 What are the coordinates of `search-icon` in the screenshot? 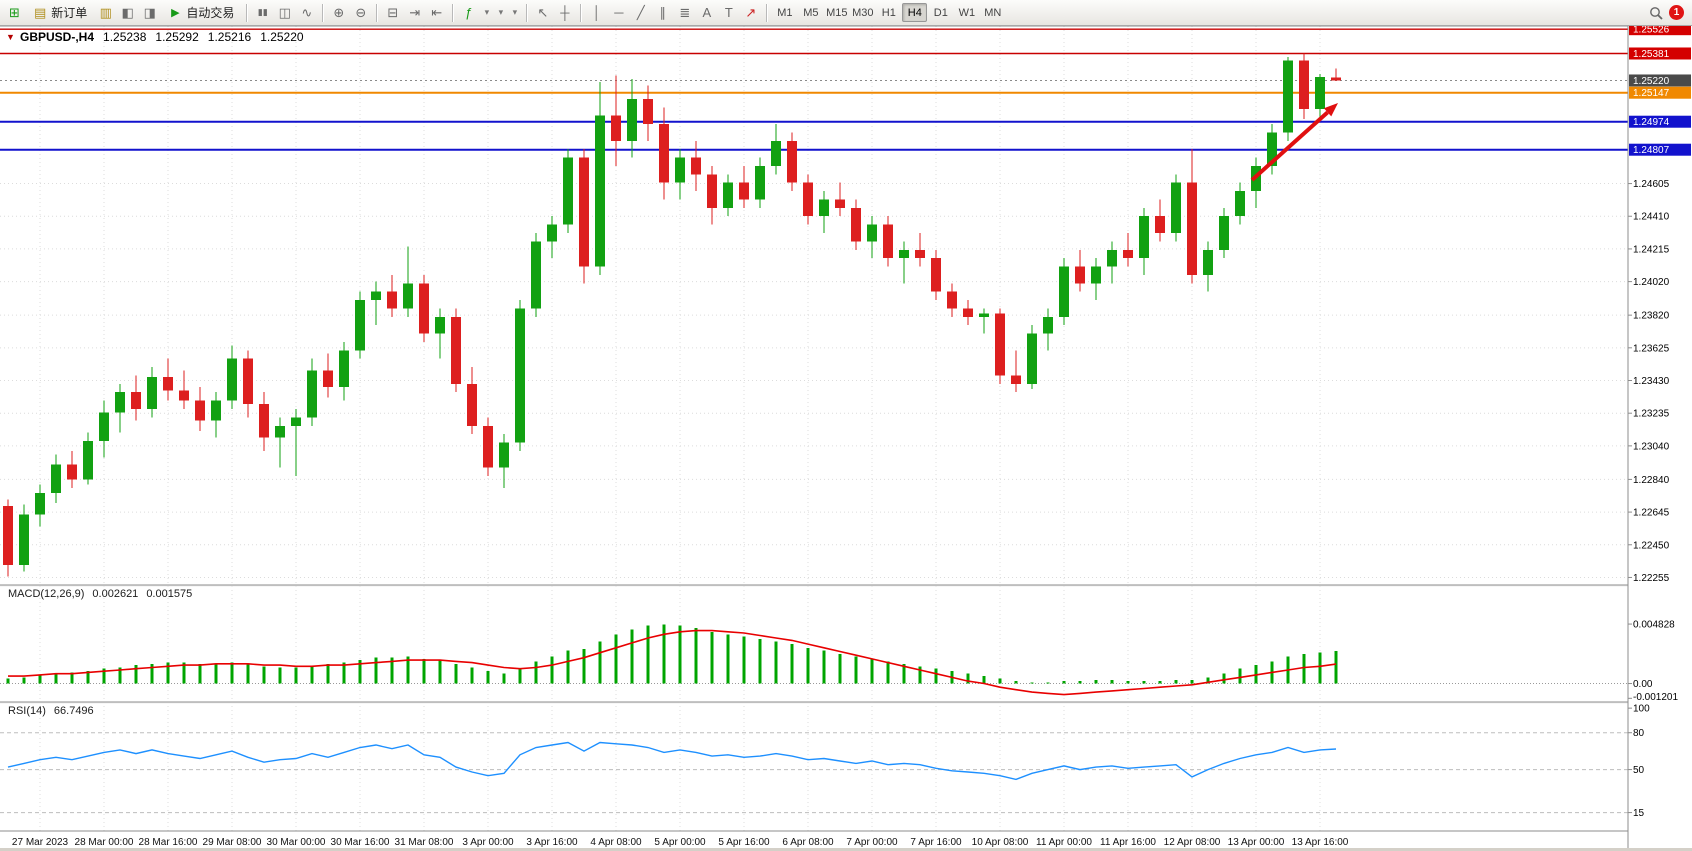 It's located at (1656, 13).